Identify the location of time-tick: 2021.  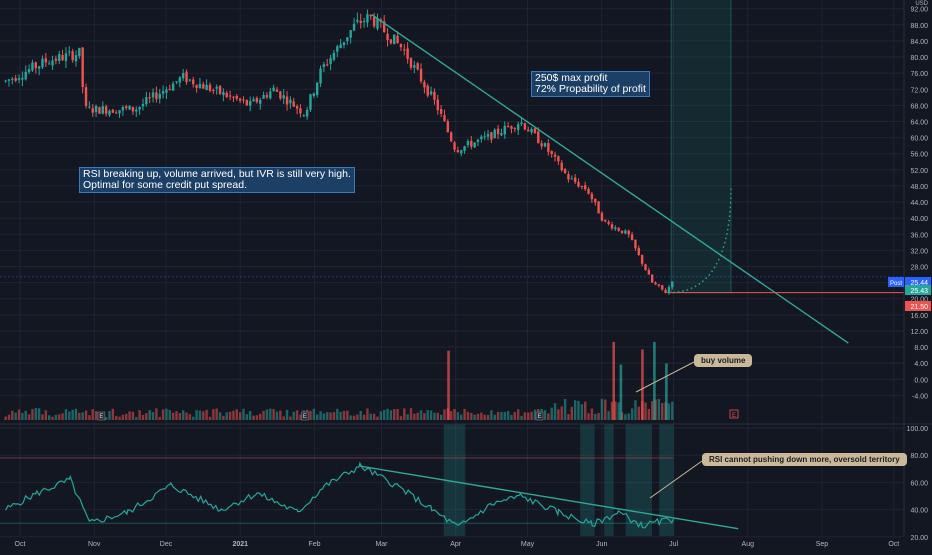
(240, 544).